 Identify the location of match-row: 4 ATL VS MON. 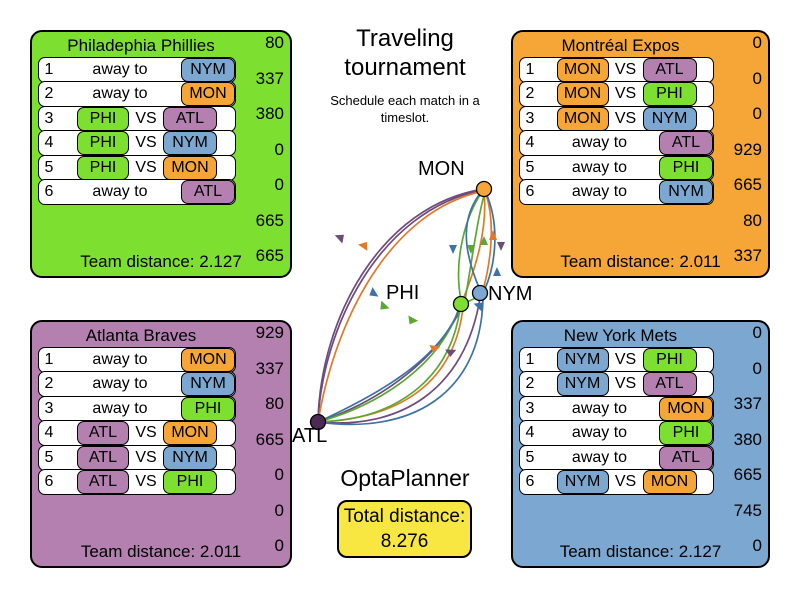
(137, 433).